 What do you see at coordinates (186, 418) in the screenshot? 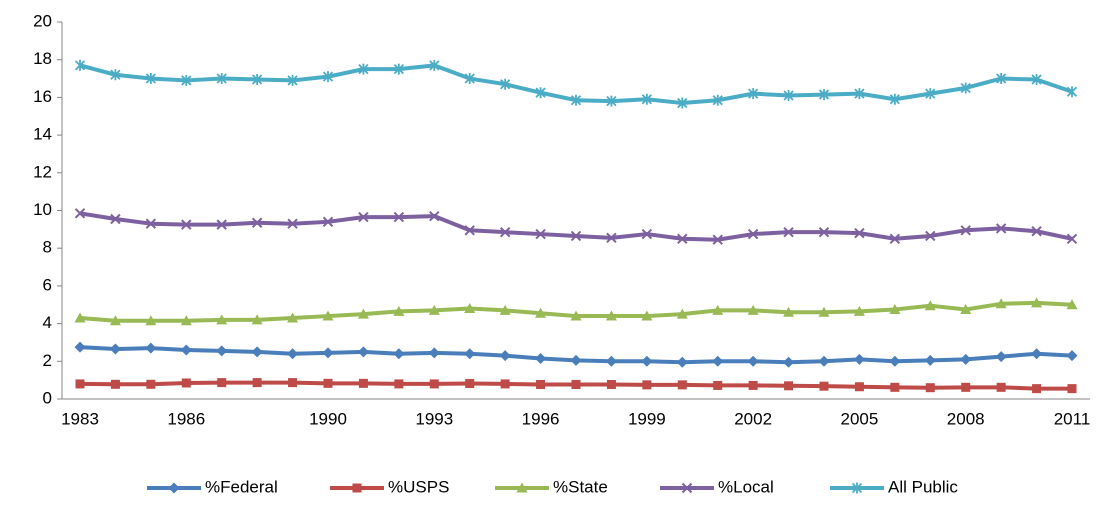
I see `x-tick-label: 1986` at bounding box center [186, 418].